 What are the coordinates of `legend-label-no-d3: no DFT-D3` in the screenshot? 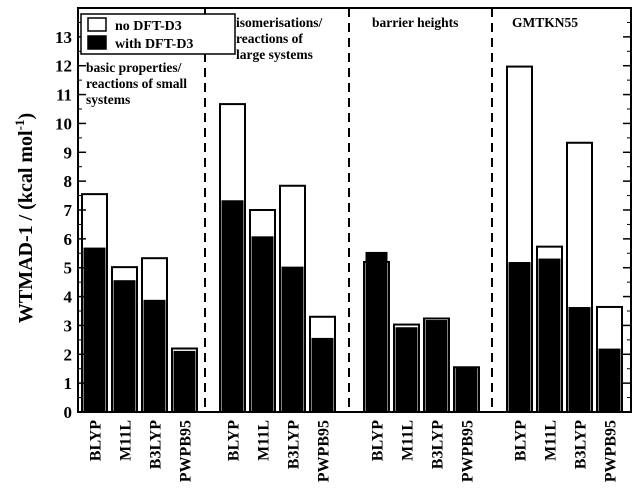 It's located at (148, 26).